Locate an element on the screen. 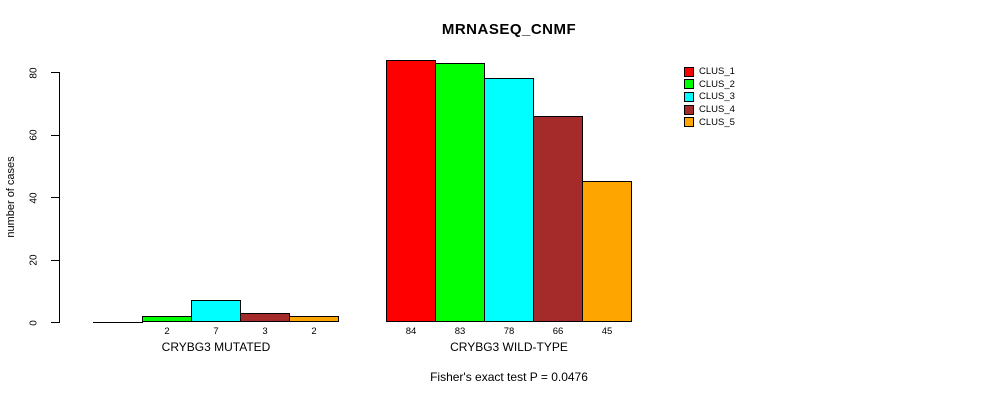  y-axis-label: number of cases is located at coordinates (11, 197).